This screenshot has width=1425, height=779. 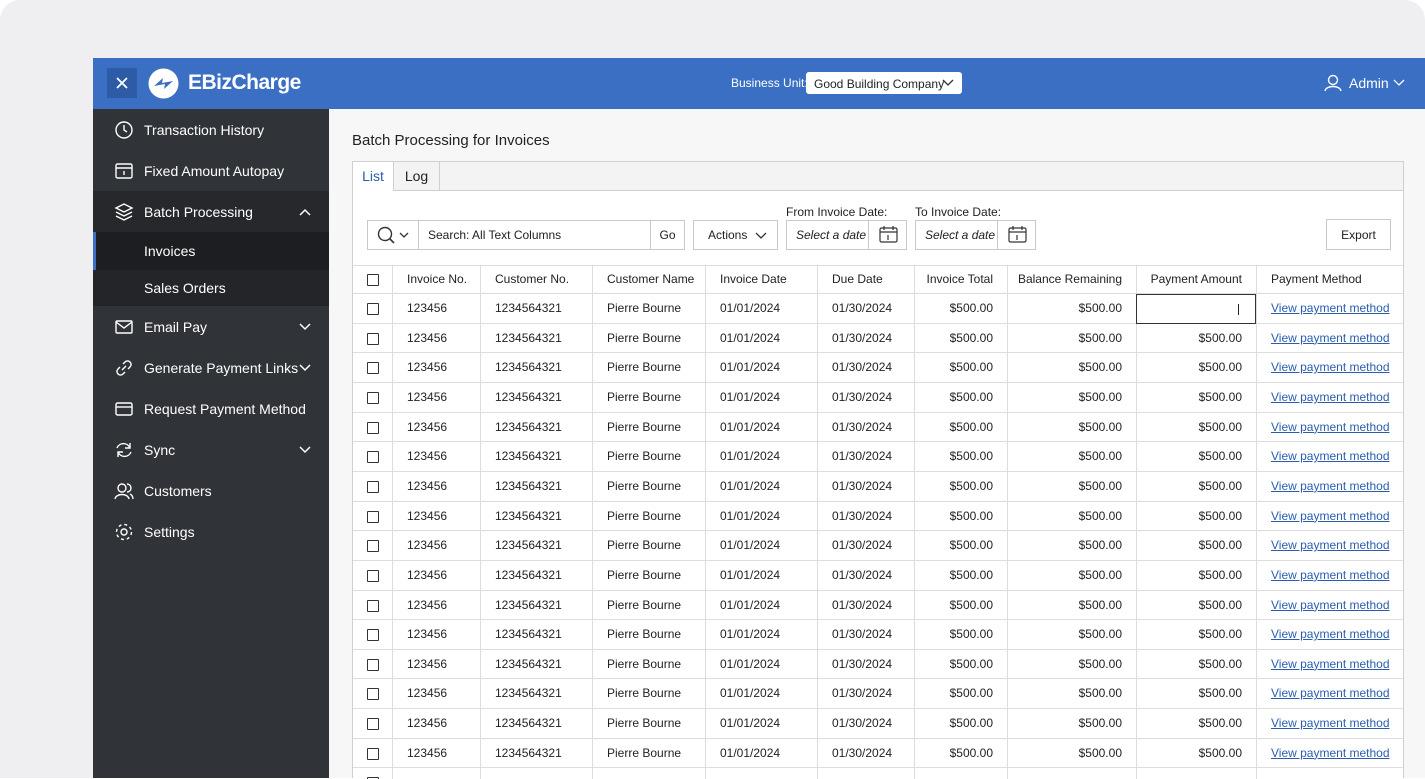 I want to click on logo-icon, so click(x=163, y=83).